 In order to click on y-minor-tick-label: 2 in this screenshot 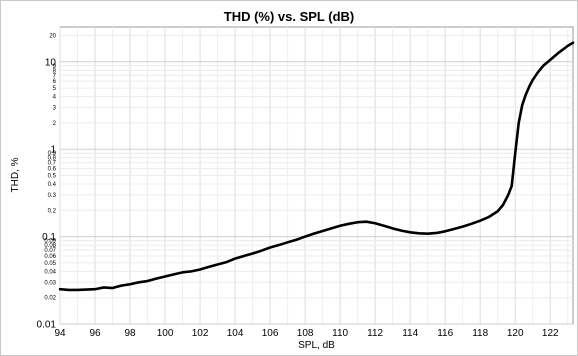, I will do `click(55, 124)`.